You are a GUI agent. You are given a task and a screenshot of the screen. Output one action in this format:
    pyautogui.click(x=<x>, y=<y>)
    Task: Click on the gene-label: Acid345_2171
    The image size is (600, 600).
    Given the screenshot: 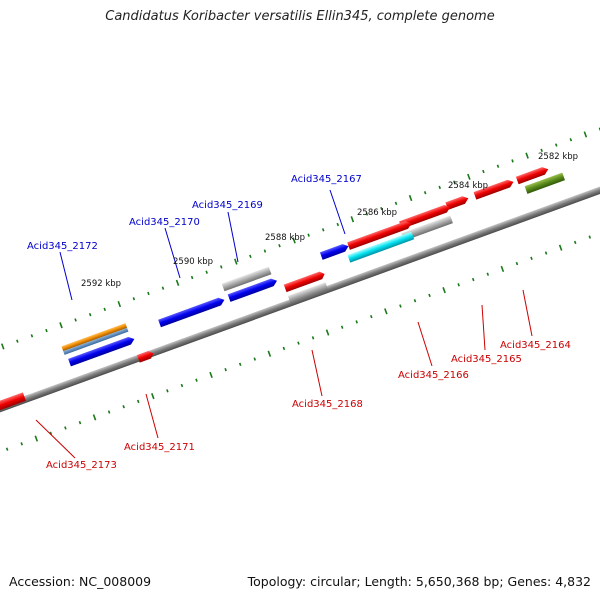 What is the action you would take?
    pyautogui.click(x=159, y=447)
    